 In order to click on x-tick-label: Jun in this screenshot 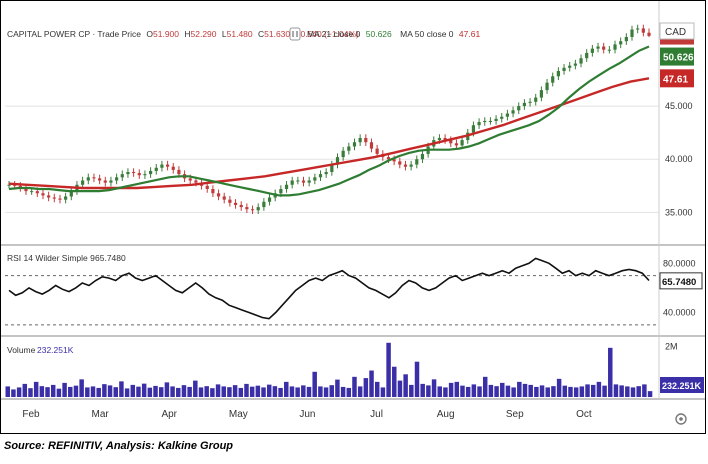, I will do `click(307, 414)`.